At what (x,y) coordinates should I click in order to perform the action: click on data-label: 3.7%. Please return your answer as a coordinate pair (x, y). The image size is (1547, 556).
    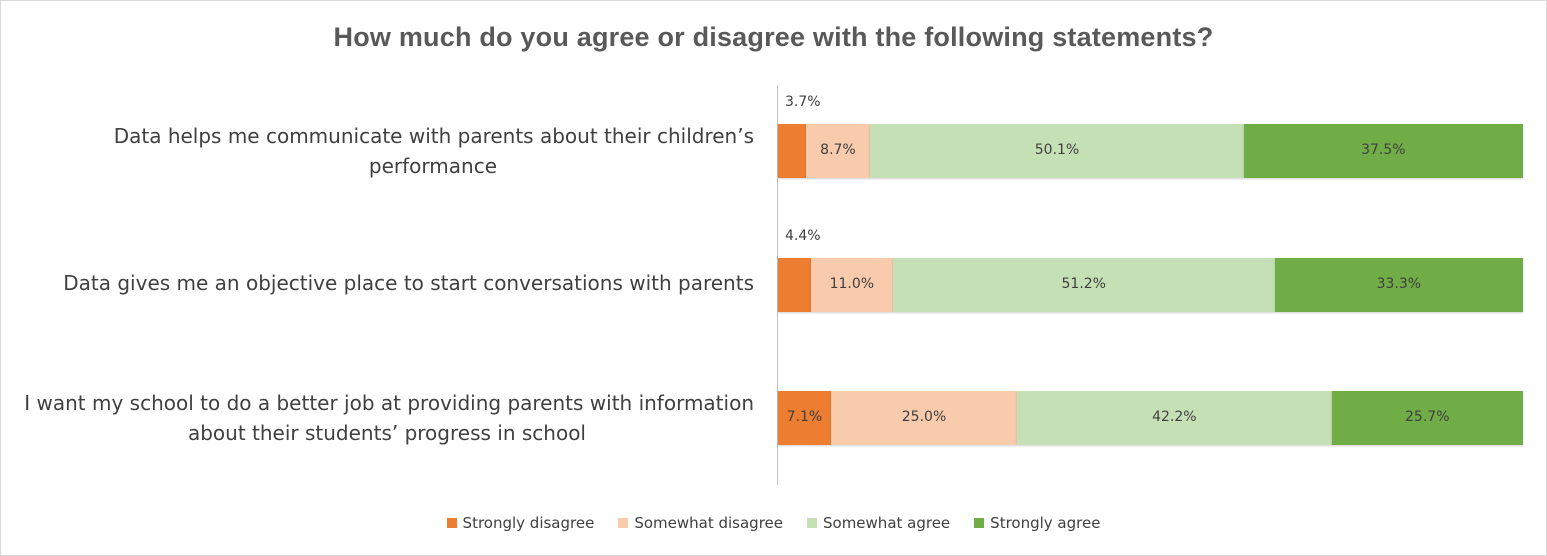
    Looking at the image, I should click on (803, 102).